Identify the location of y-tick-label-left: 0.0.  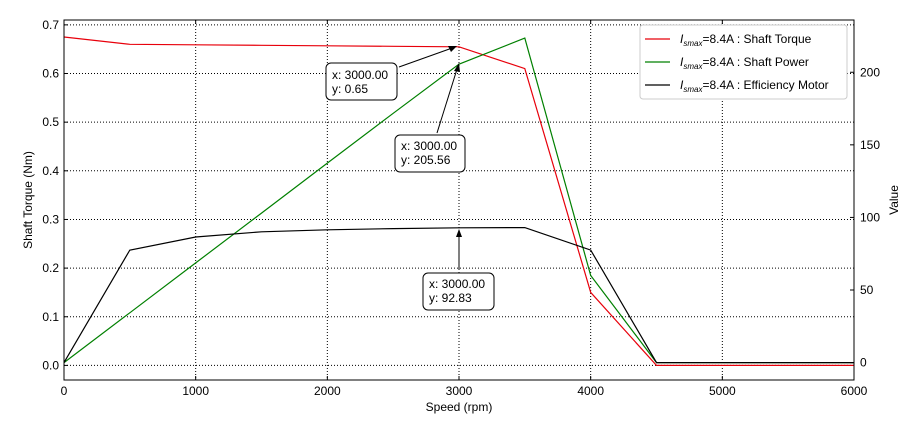
(50, 365).